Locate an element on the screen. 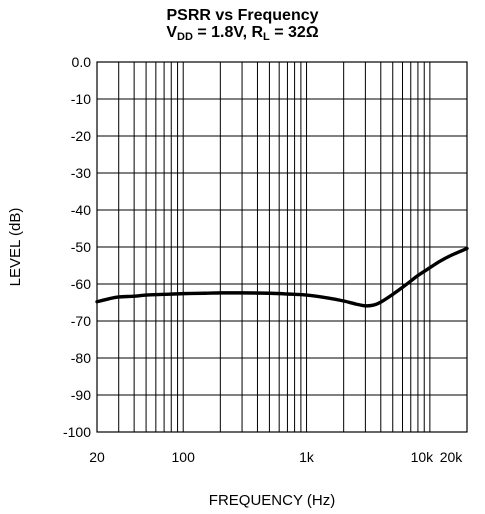 This screenshot has width=485, height=514. x-tick-label: 1k is located at coordinates (307, 457).